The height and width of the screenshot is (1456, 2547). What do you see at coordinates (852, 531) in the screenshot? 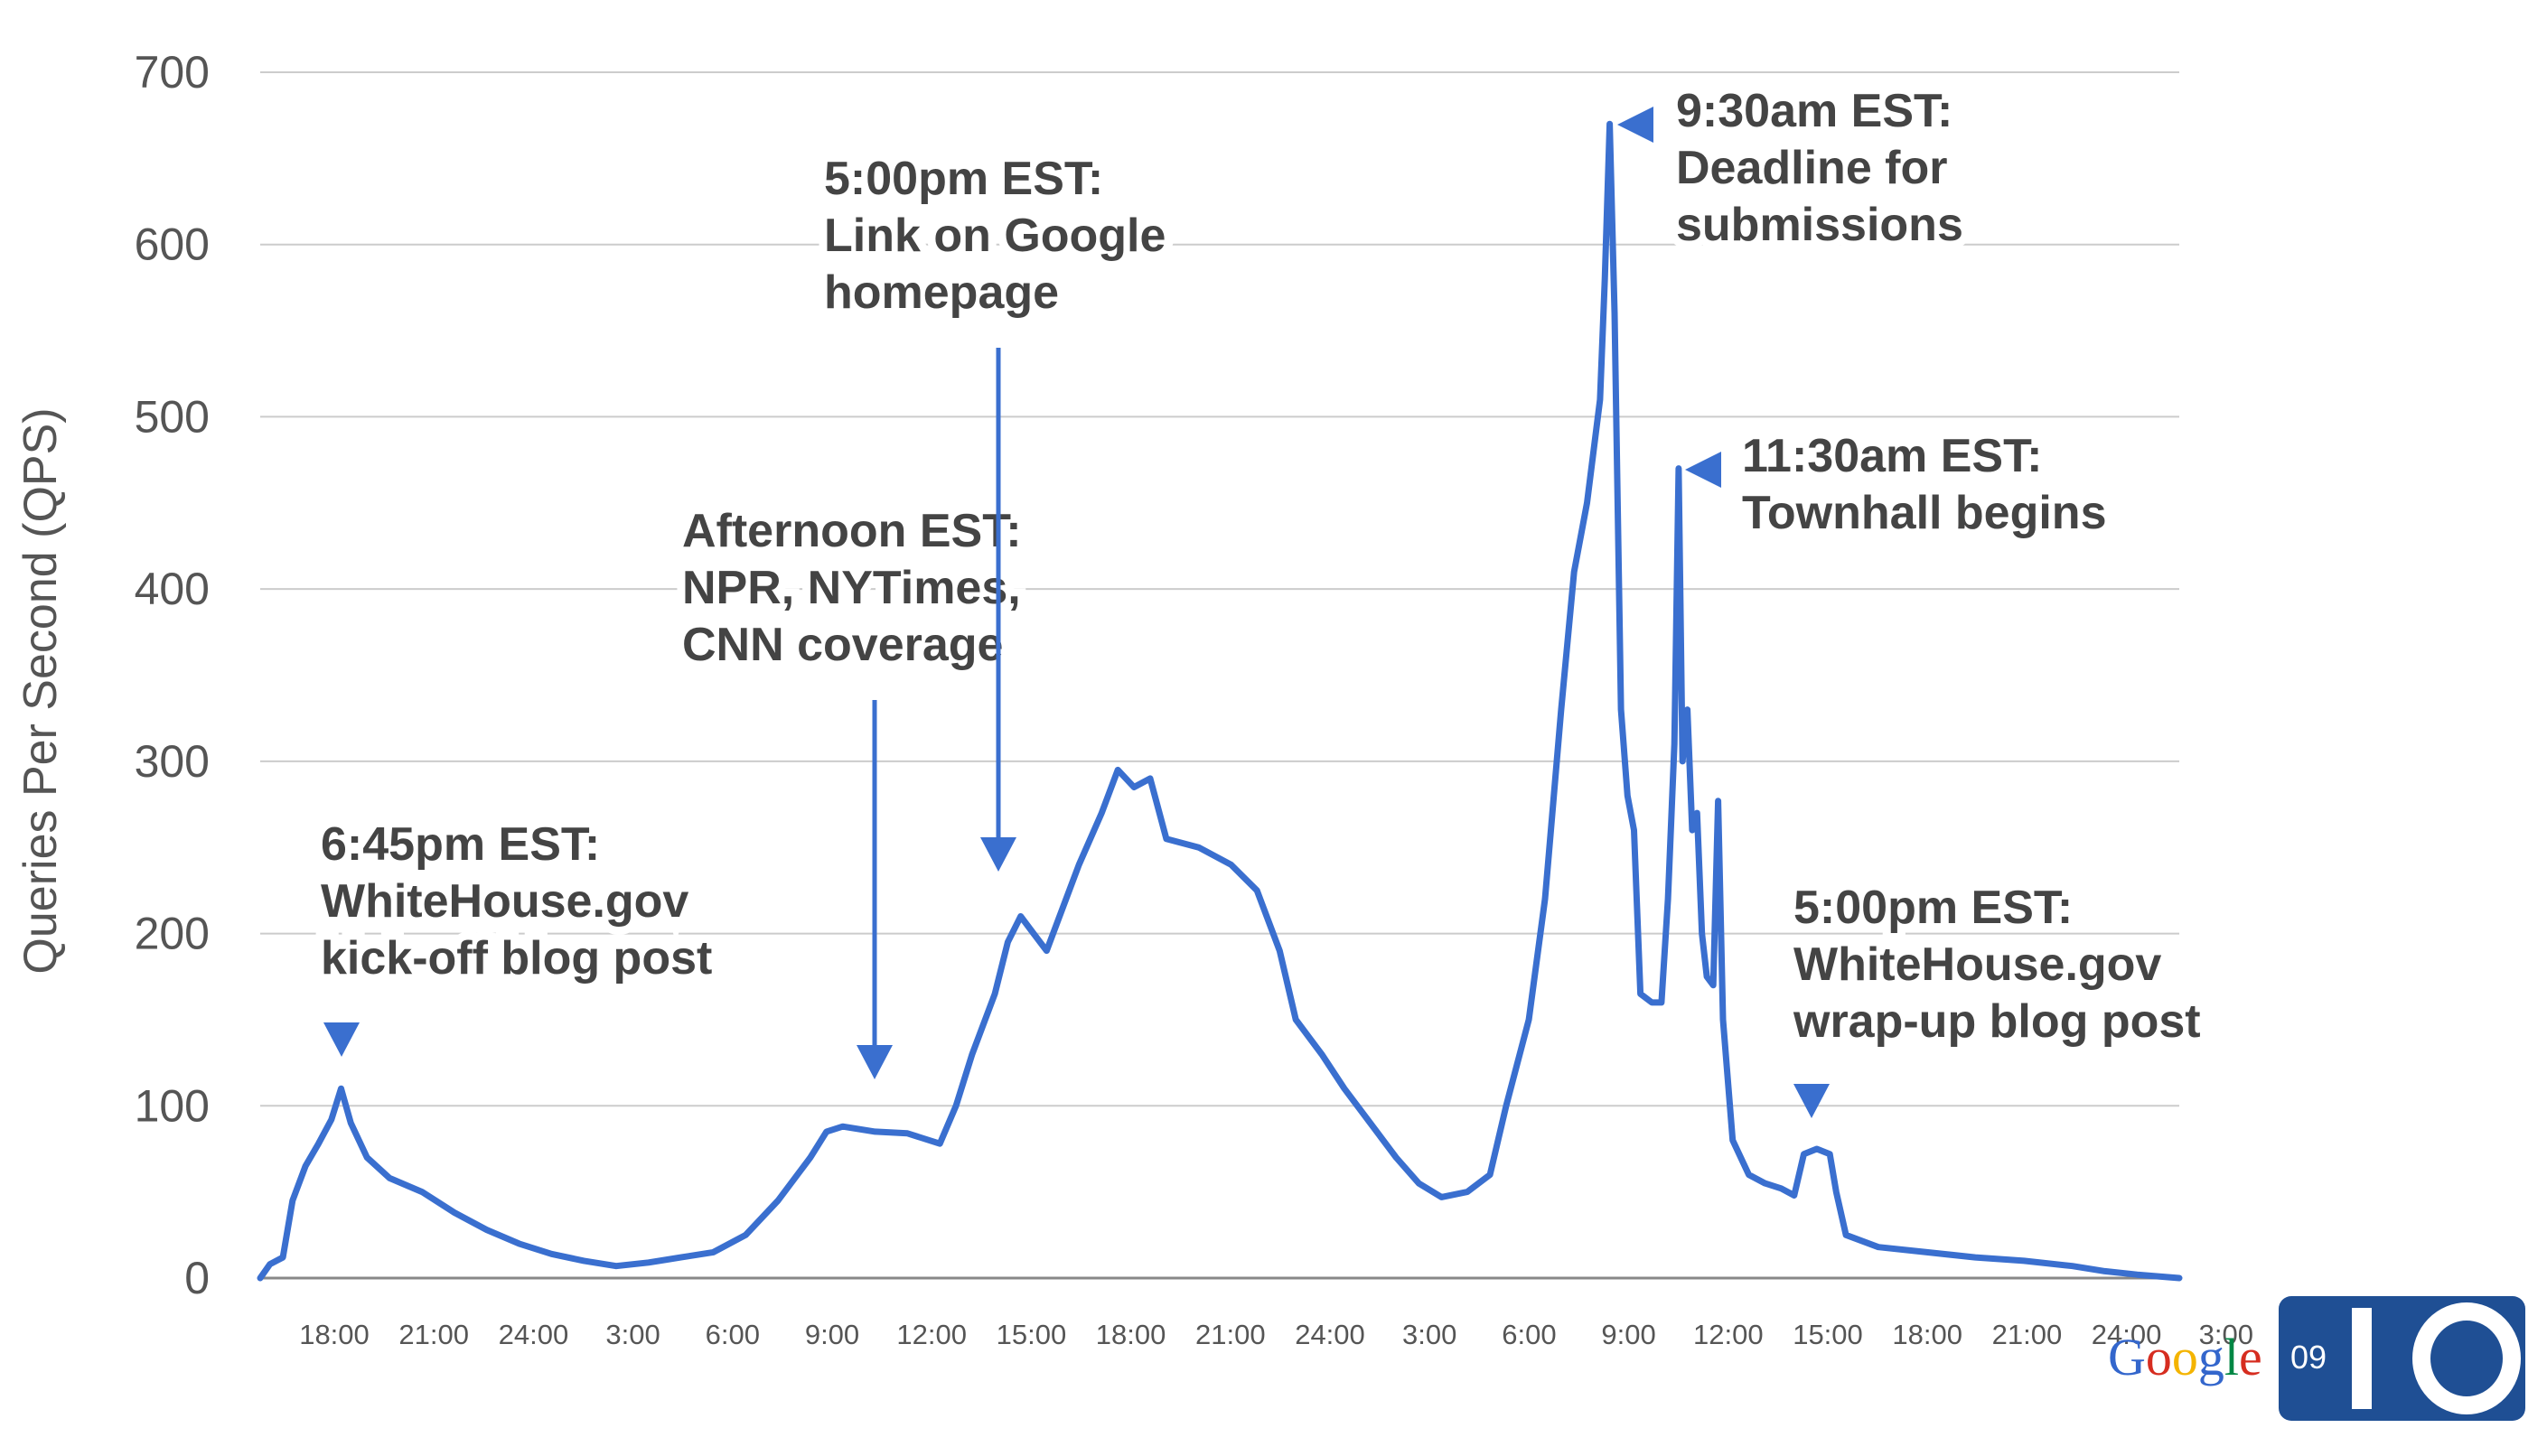
I see `annotation-text-line: Afternoon EST:` at bounding box center [852, 531].